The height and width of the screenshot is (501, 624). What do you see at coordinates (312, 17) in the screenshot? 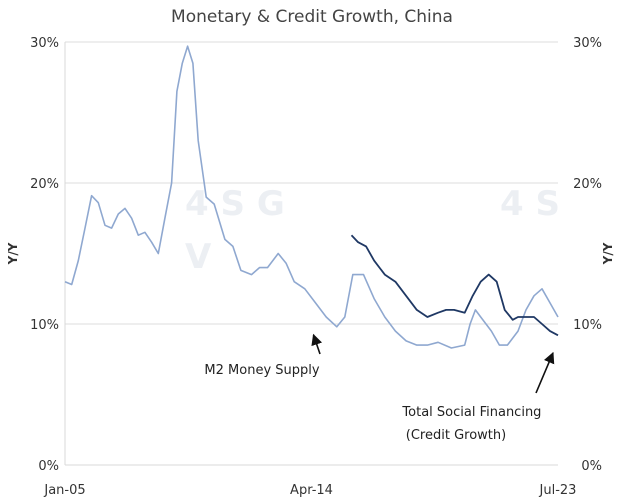
I see `chart-title: Monetary & Credit Growth, China` at bounding box center [312, 17].